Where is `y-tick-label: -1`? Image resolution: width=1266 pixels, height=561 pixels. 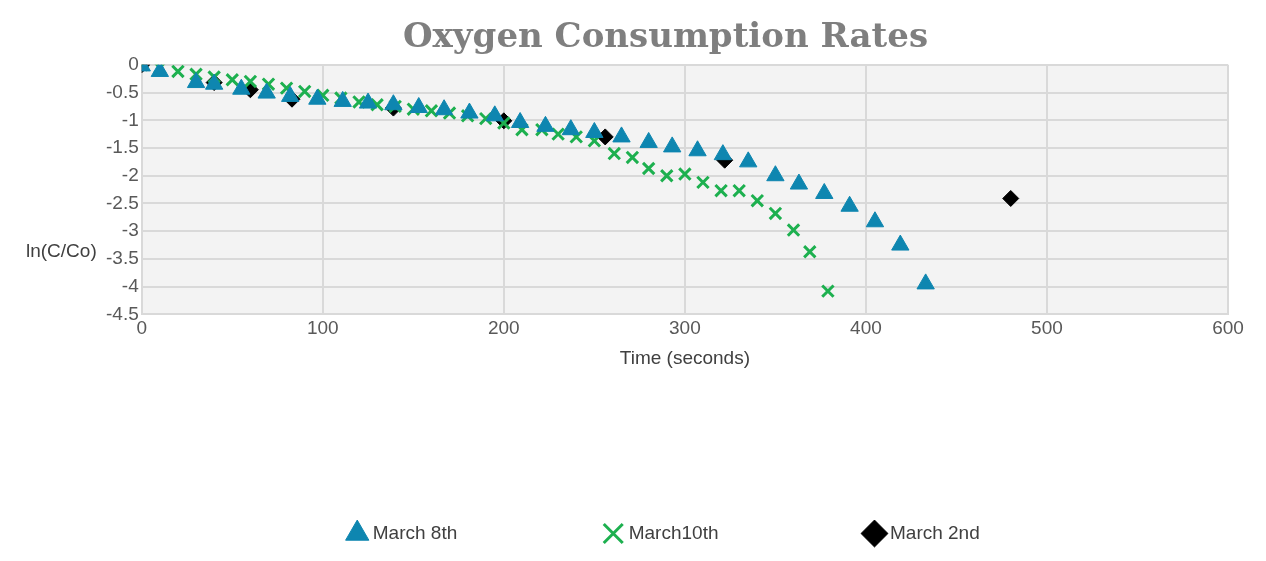 y-tick-label: -1 is located at coordinates (130, 119).